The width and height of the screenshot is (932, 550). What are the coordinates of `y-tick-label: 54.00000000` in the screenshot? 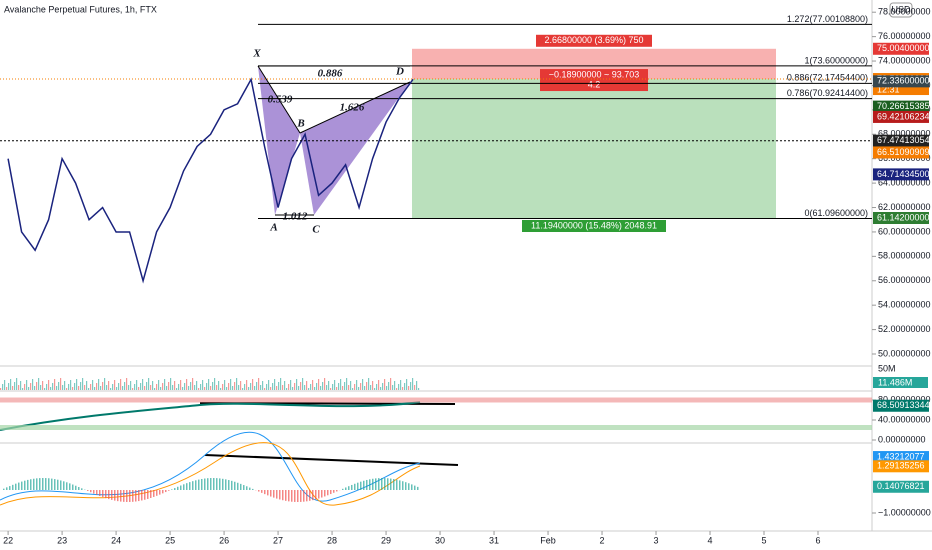 It's located at (904, 305).